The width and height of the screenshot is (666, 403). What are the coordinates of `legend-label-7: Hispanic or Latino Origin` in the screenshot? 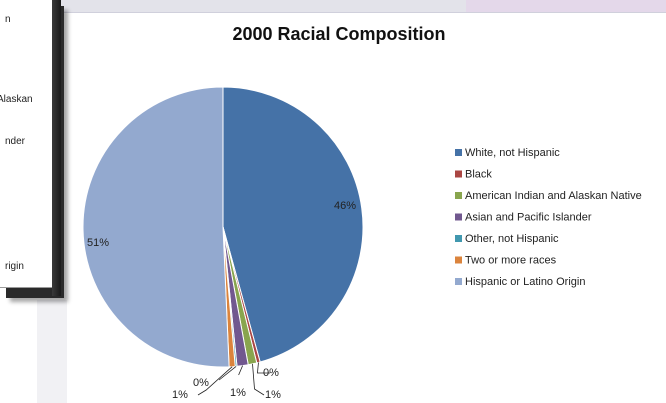 It's located at (525, 282).